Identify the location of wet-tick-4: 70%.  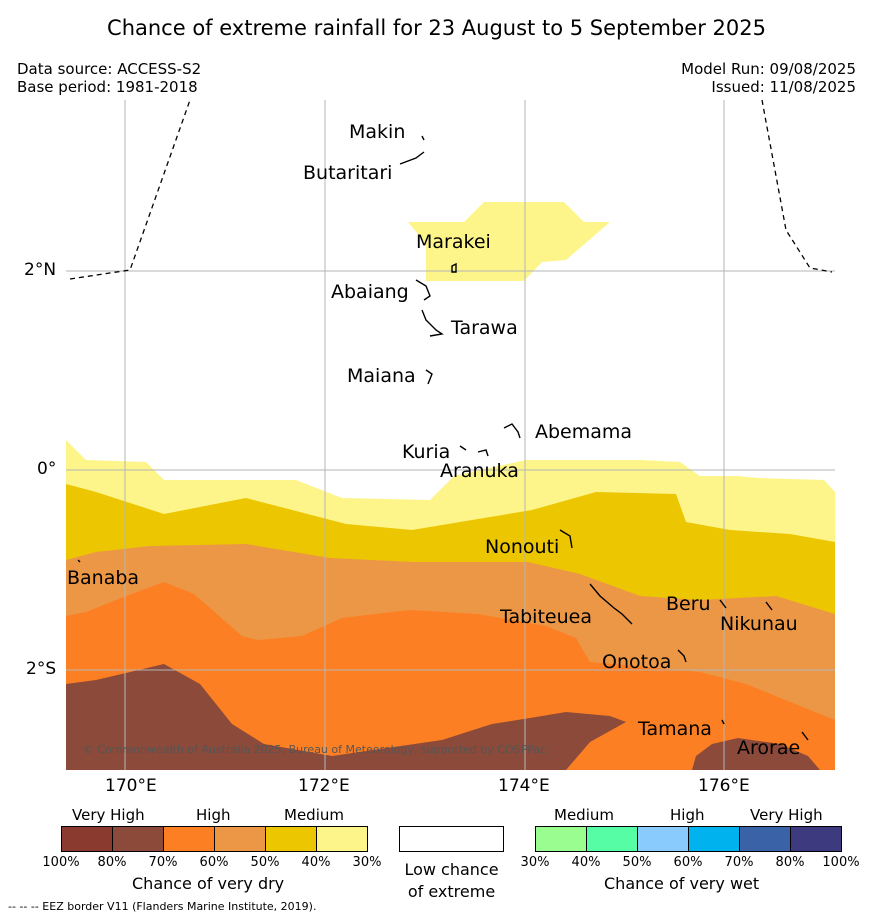
(739, 862).